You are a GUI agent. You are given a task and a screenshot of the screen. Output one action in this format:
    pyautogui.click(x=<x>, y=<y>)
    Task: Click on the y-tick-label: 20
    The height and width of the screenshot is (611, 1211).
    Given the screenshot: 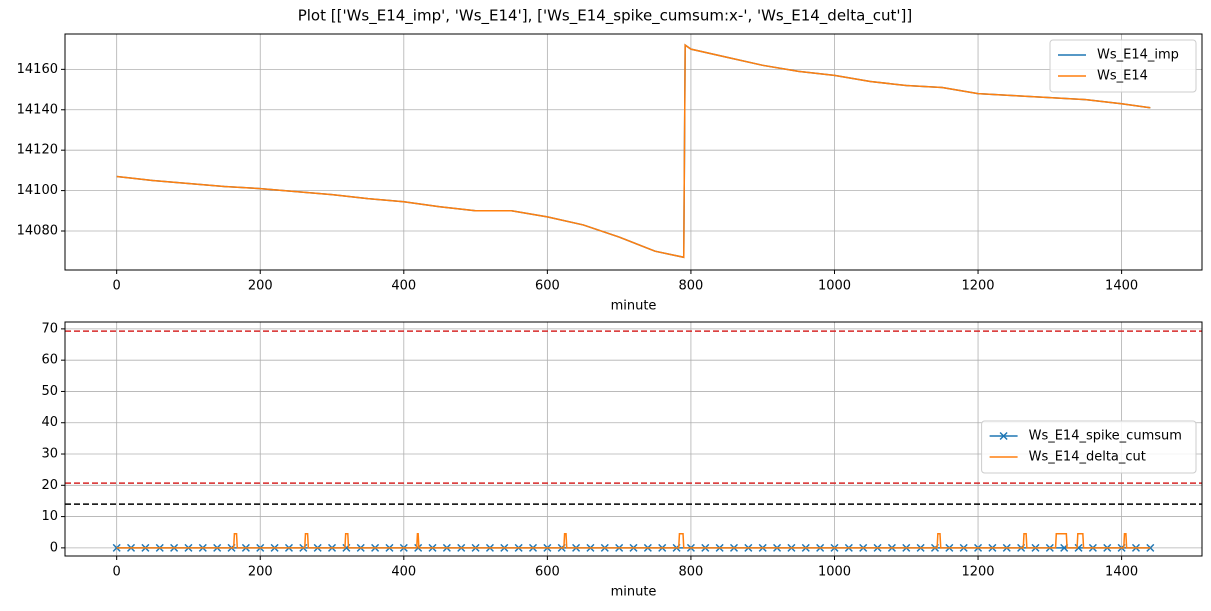 What is the action you would take?
    pyautogui.click(x=49, y=485)
    